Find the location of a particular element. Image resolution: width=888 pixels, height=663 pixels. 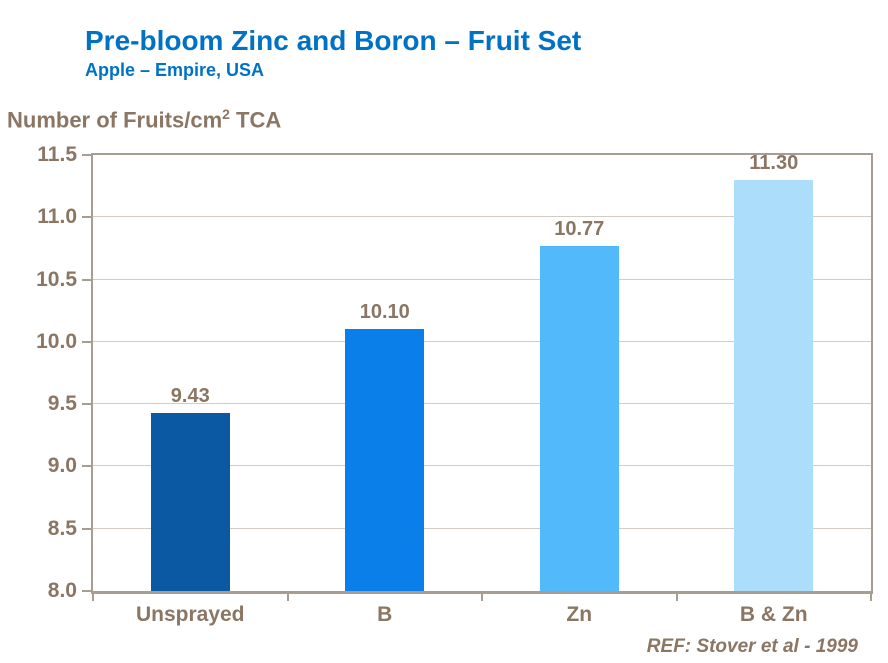

x-axis-label: B & Zn is located at coordinates (773, 614).